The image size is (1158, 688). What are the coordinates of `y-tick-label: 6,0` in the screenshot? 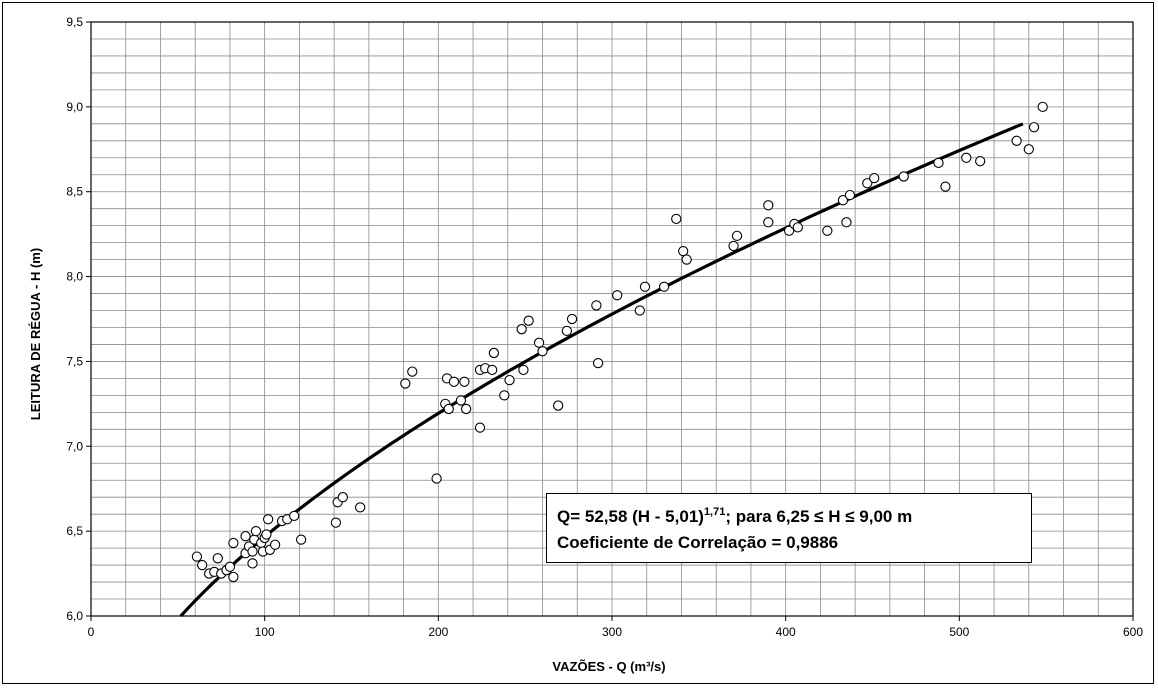 It's located at (74, 616).